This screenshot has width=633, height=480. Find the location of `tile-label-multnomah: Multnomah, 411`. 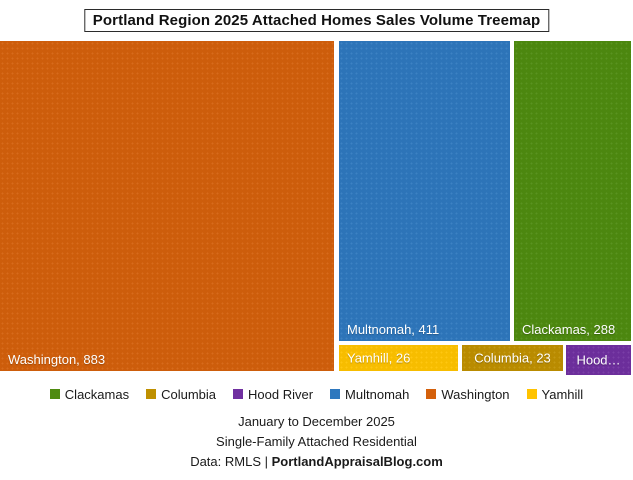

tile-label-multnomah: Multnomah, 411 is located at coordinates (393, 329).